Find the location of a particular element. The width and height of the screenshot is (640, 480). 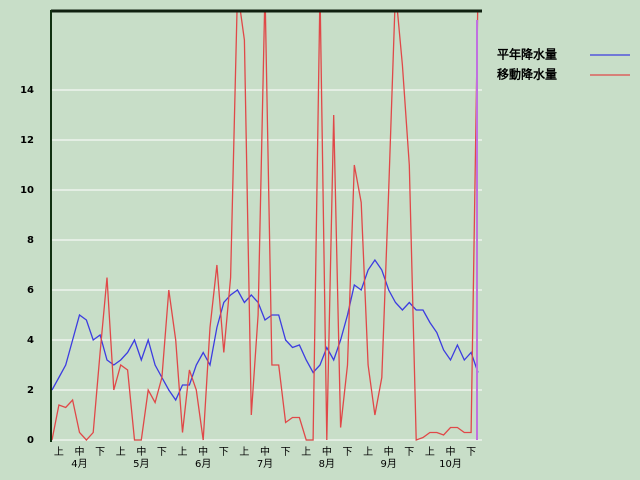

month-label: 6月 is located at coordinates (203, 464).